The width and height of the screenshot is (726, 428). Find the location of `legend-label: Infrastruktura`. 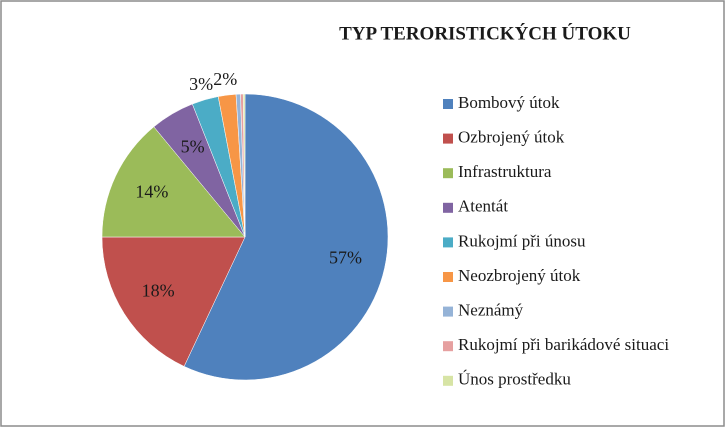

legend-label: Infrastruktura is located at coordinates (505, 171).